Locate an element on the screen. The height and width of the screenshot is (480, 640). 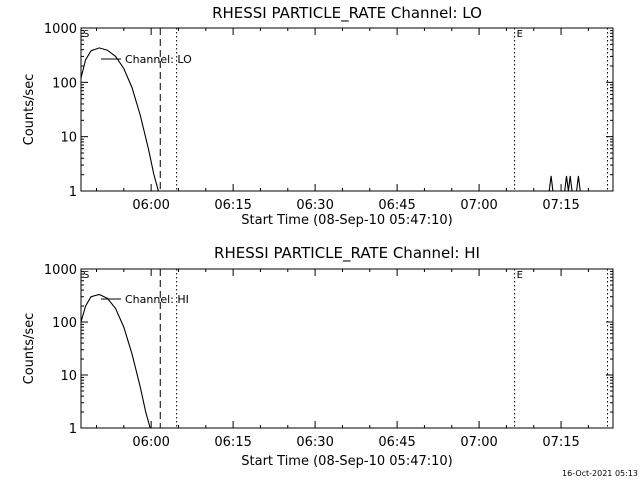
chart-title: RHESSI PARTICLE_RATE Channel: HI is located at coordinates (347, 253).